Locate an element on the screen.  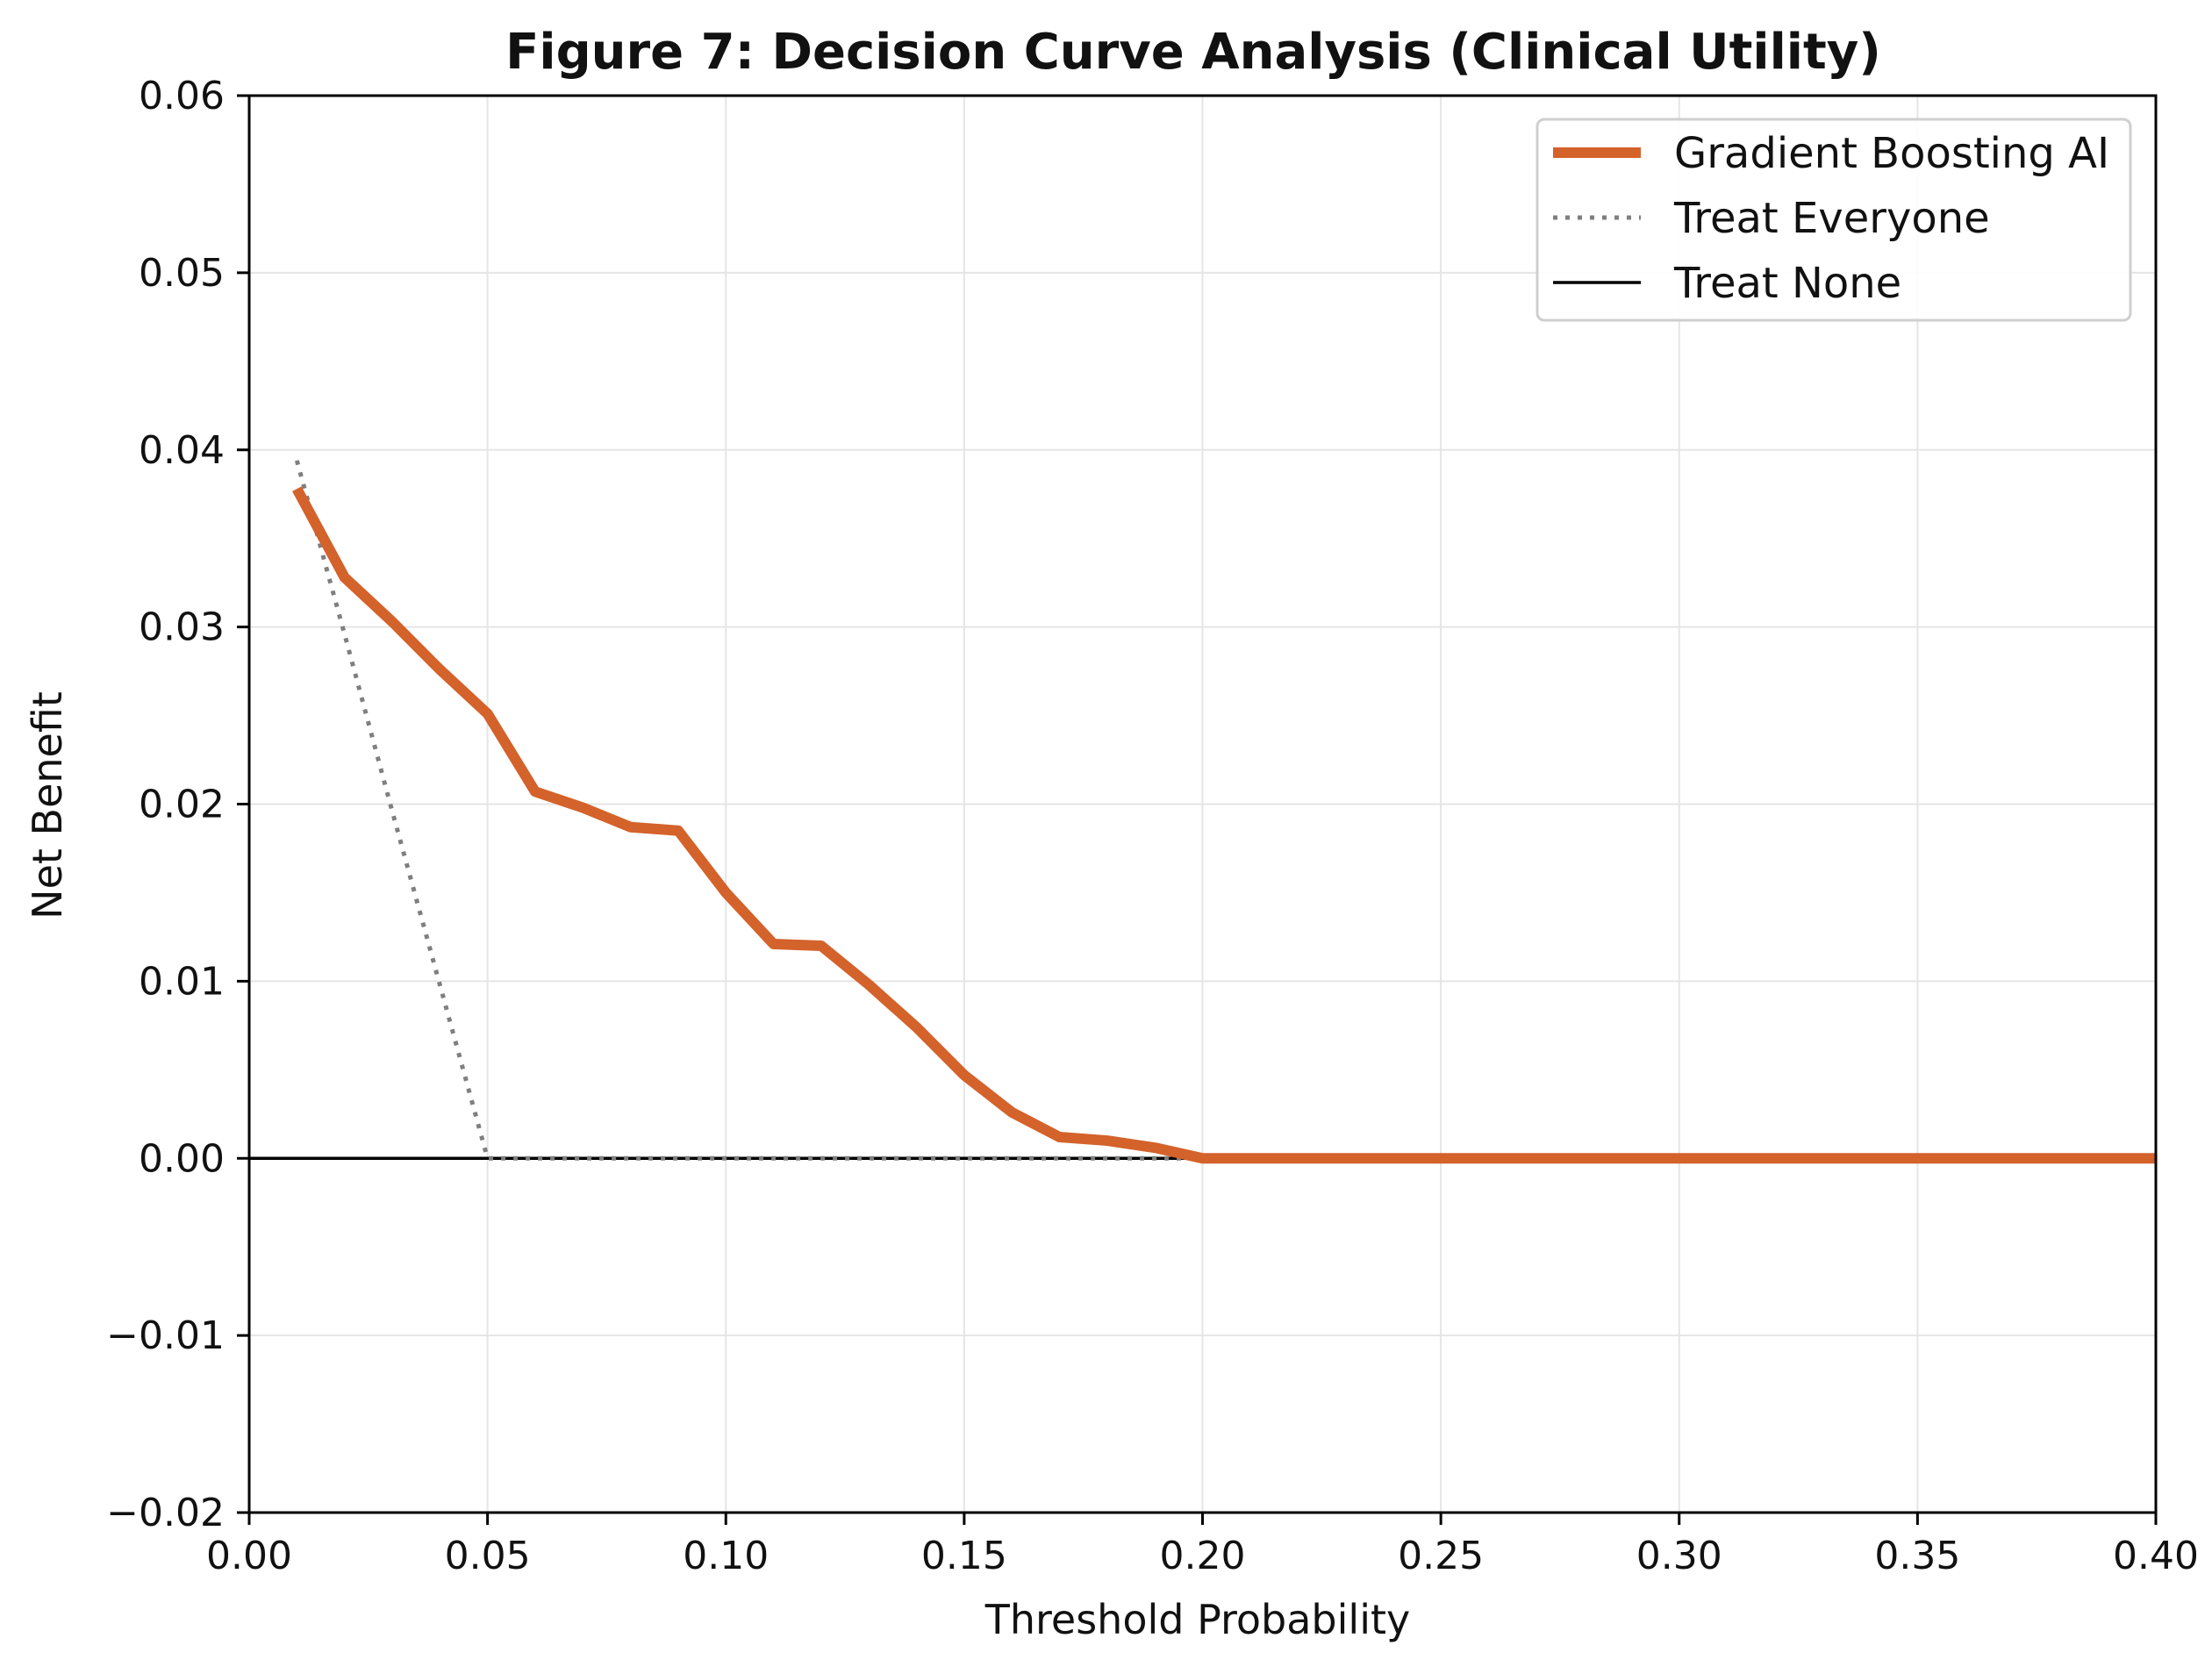
x-tick-label-5: 0.25 is located at coordinates (1441, 1556).